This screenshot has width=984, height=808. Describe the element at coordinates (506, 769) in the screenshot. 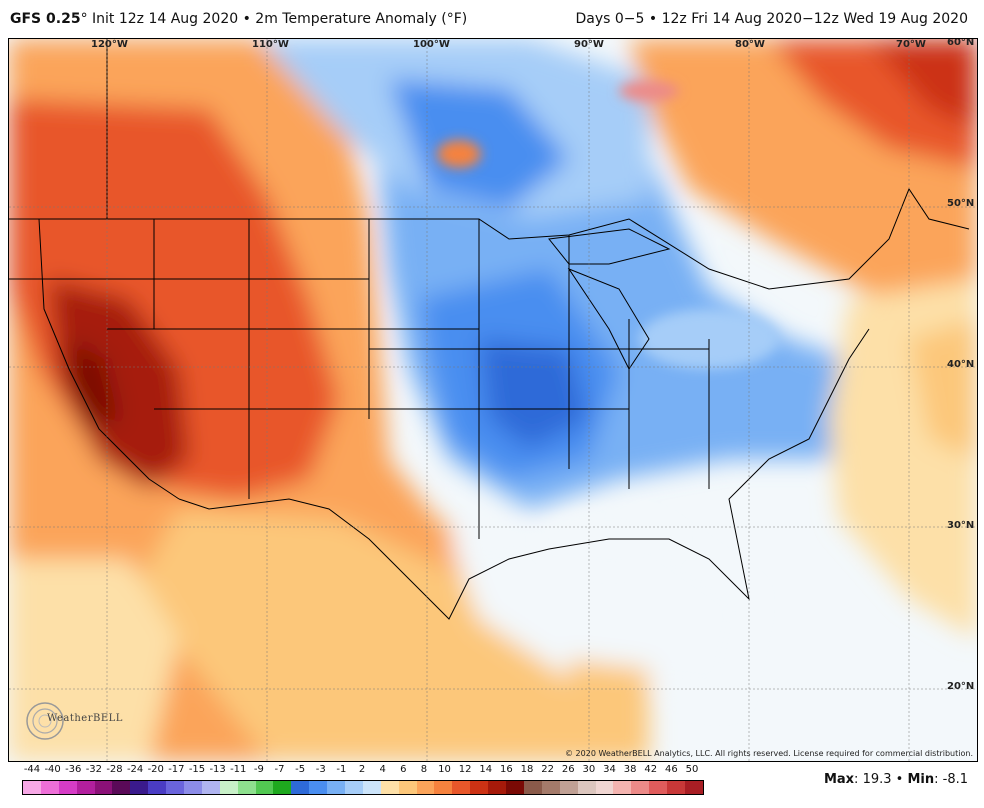

I see `legend-tick-label: 16` at that location.